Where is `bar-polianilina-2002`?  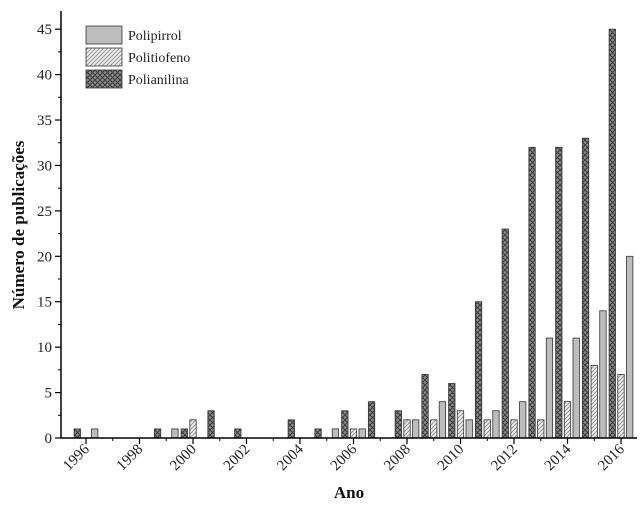 bar-polianilina-2002 is located at coordinates (238, 433).